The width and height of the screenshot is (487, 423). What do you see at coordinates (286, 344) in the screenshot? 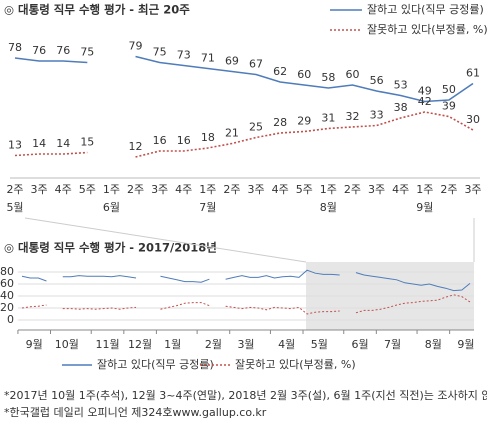
I see `x-tick-label: 4월` at bounding box center [286, 344].